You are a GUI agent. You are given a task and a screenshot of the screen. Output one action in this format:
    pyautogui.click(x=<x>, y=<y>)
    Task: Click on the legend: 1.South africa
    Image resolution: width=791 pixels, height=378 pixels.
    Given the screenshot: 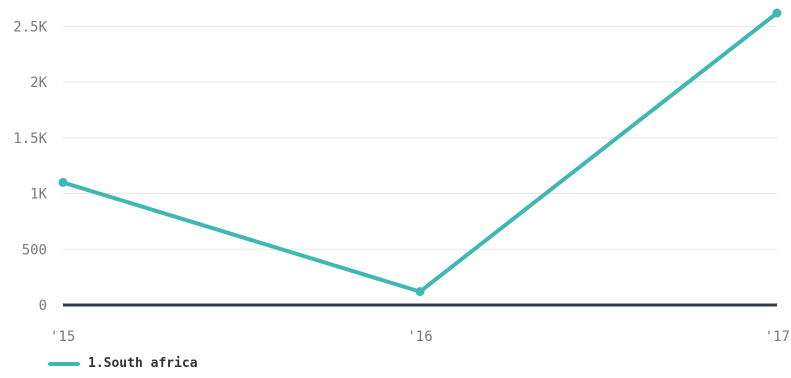 What is the action you would take?
    pyautogui.click(x=123, y=363)
    